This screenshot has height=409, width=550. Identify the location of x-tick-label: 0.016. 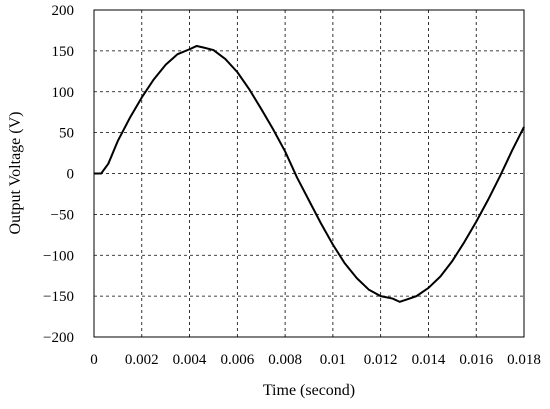
(476, 360).